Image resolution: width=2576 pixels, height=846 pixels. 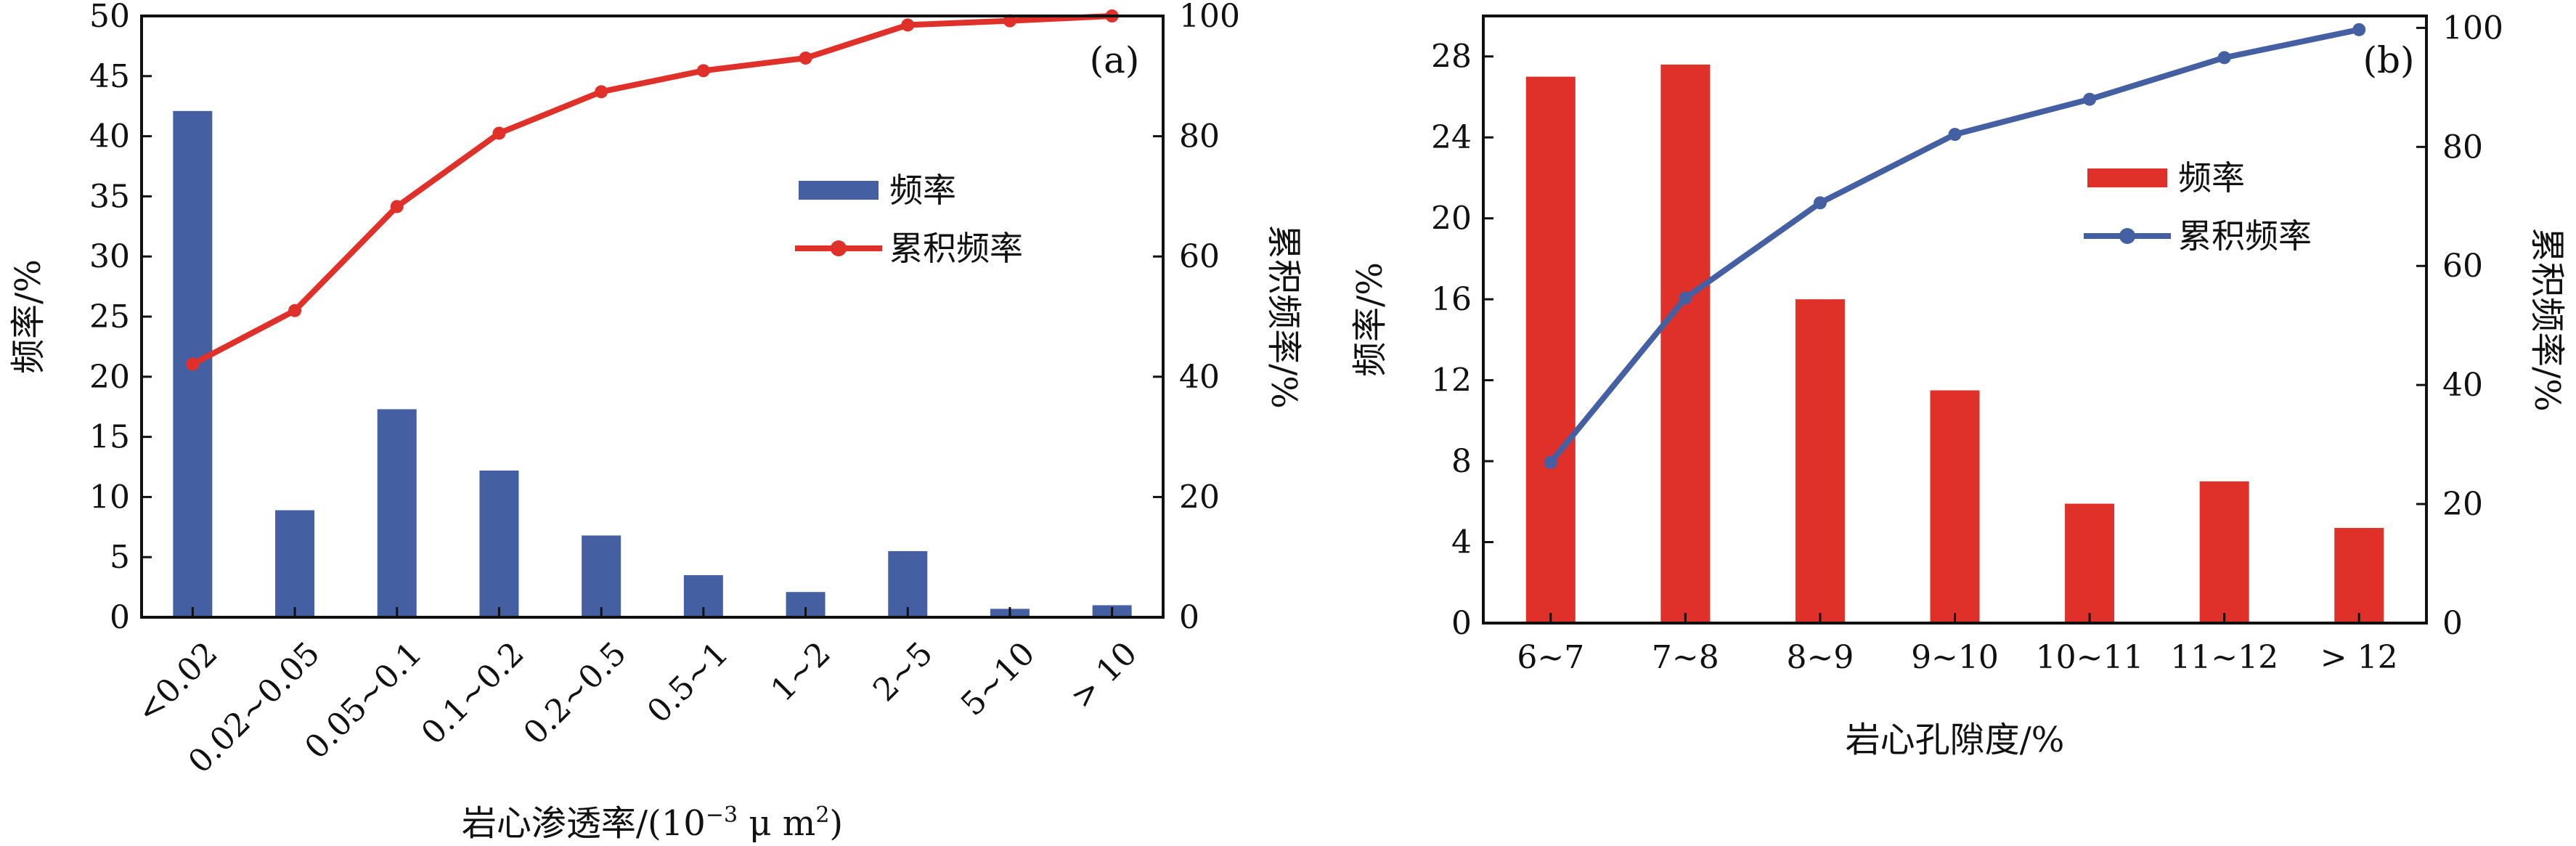 I want to click on x-axis-title-part: 岩心渗透率/(10, so click(x=584, y=823).